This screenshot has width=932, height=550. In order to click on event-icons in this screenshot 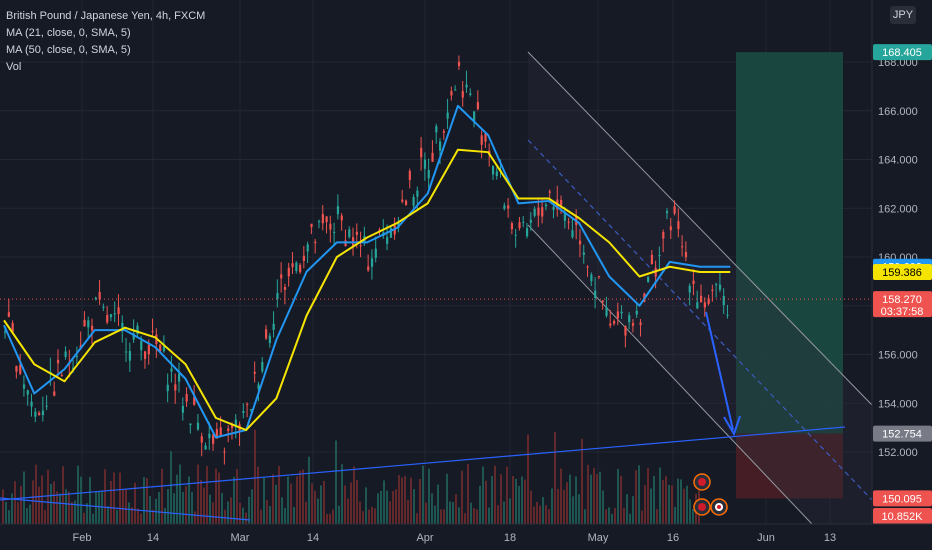, I will do `click(710, 494)`.